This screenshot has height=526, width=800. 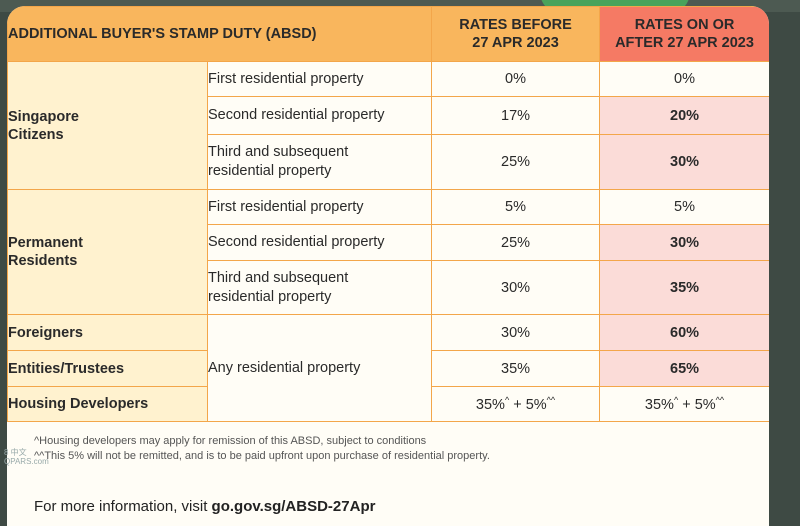 I want to click on rate-after-developers: 35%^ + 5%^^, so click(x=684, y=404).